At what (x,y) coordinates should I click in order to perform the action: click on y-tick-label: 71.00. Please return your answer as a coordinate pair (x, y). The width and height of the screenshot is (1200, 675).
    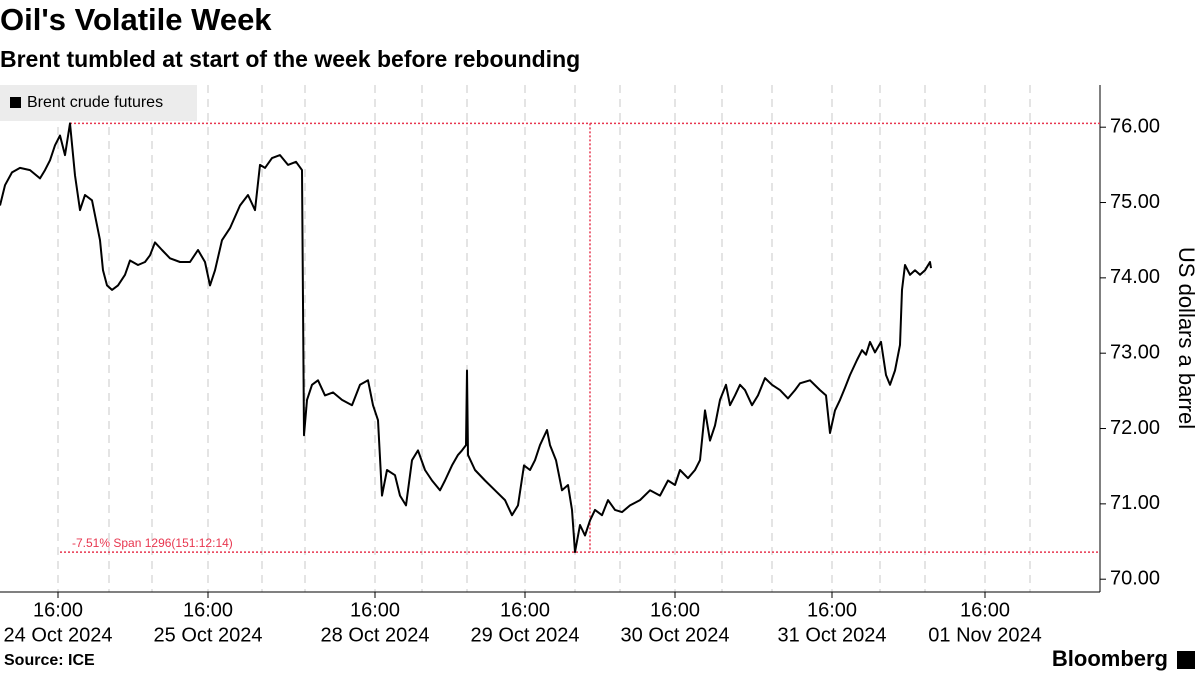
    Looking at the image, I should click on (1135, 503).